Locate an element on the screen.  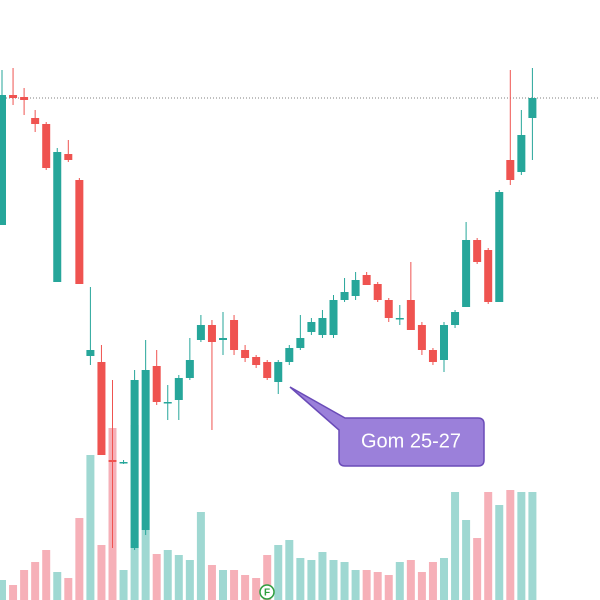
annotation-text: Gom 25-27 is located at coordinates (411, 441).